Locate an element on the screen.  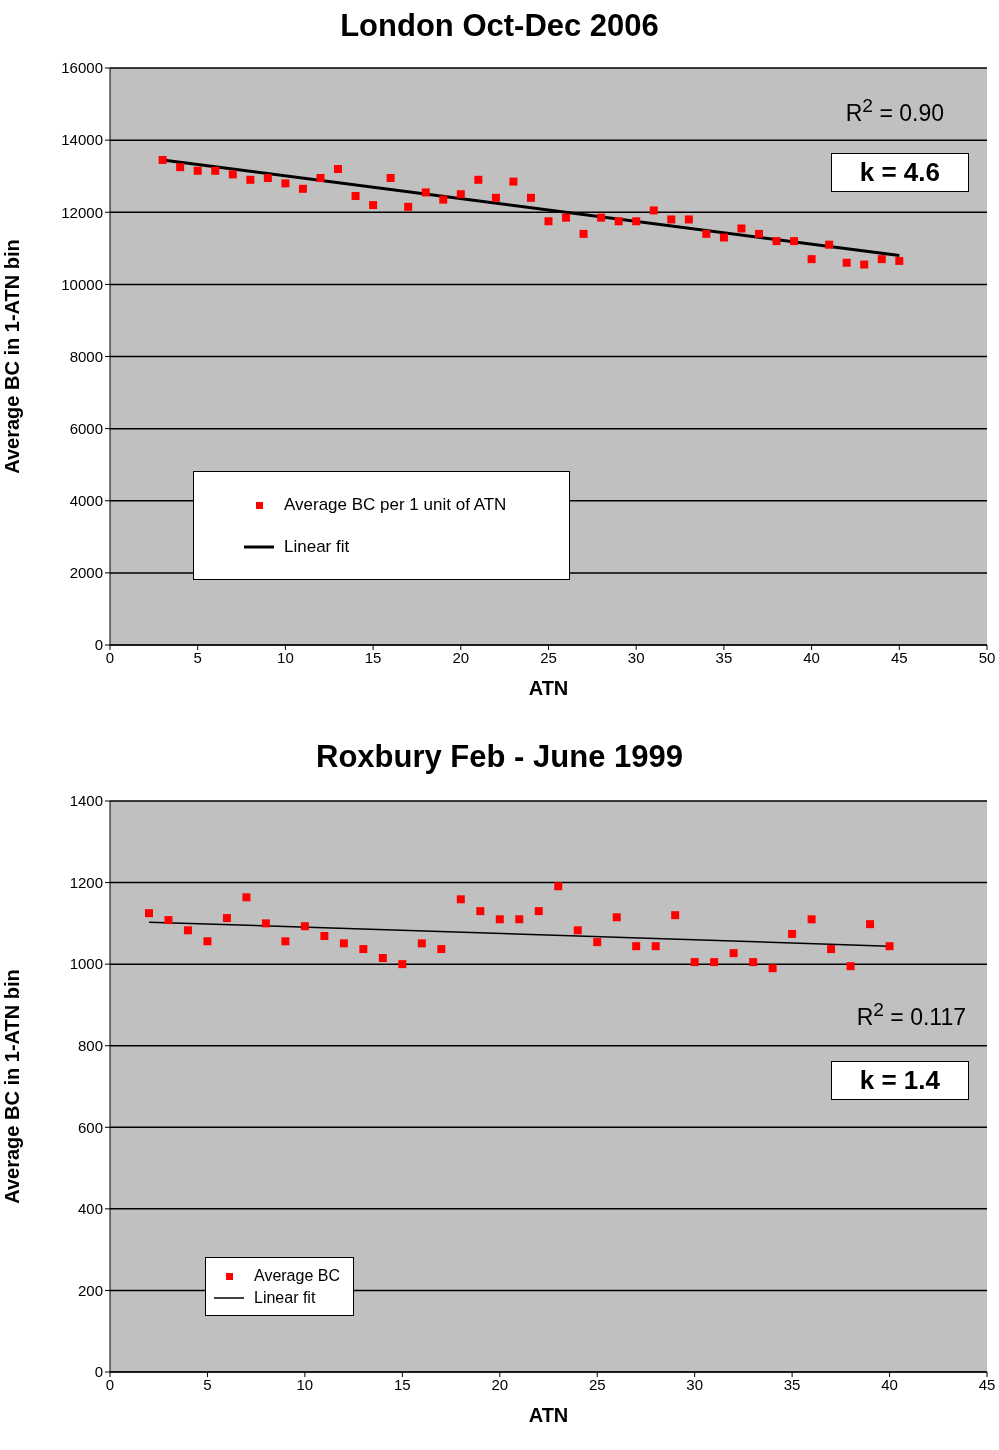
x-tick-label: 50 is located at coordinates (987, 657).